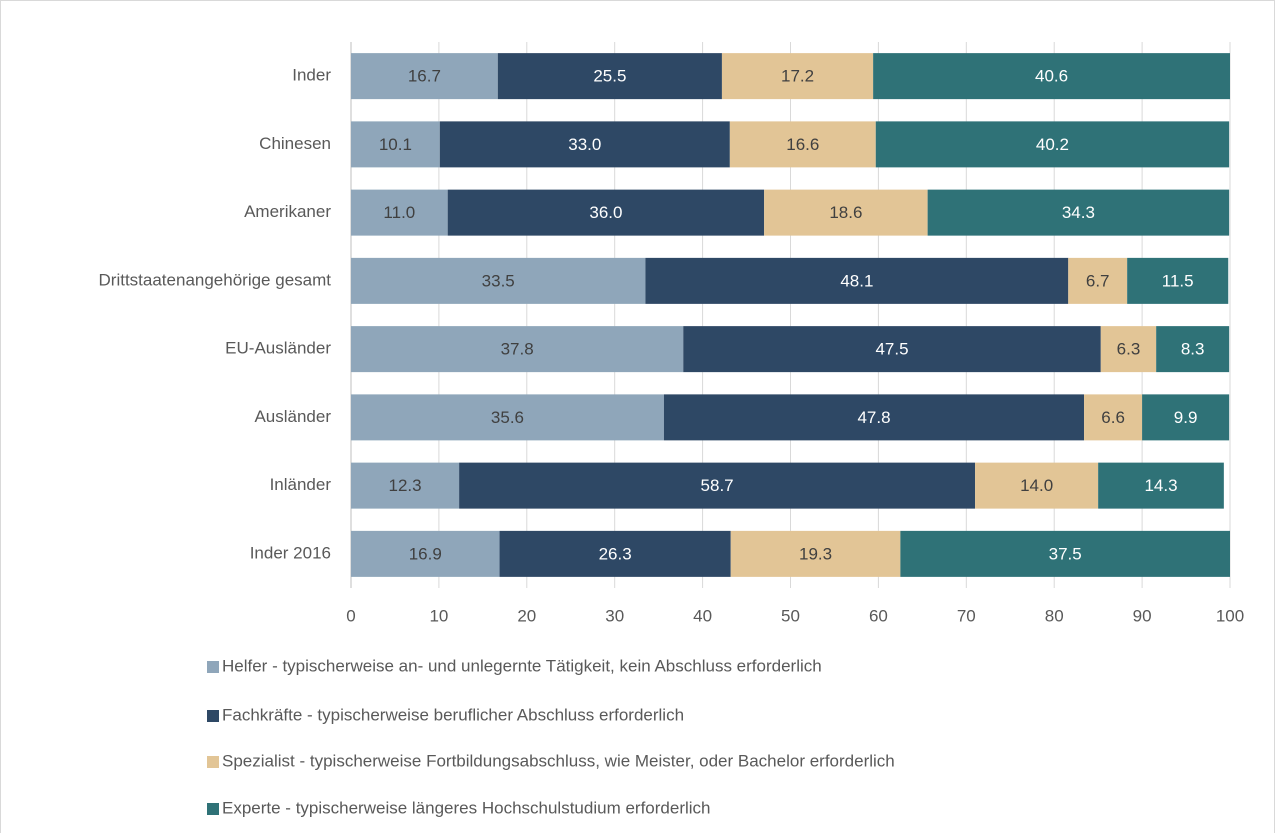 Image resolution: width=1275 pixels, height=833 pixels. I want to click on x-tick-label: 60, so click(878, 615).